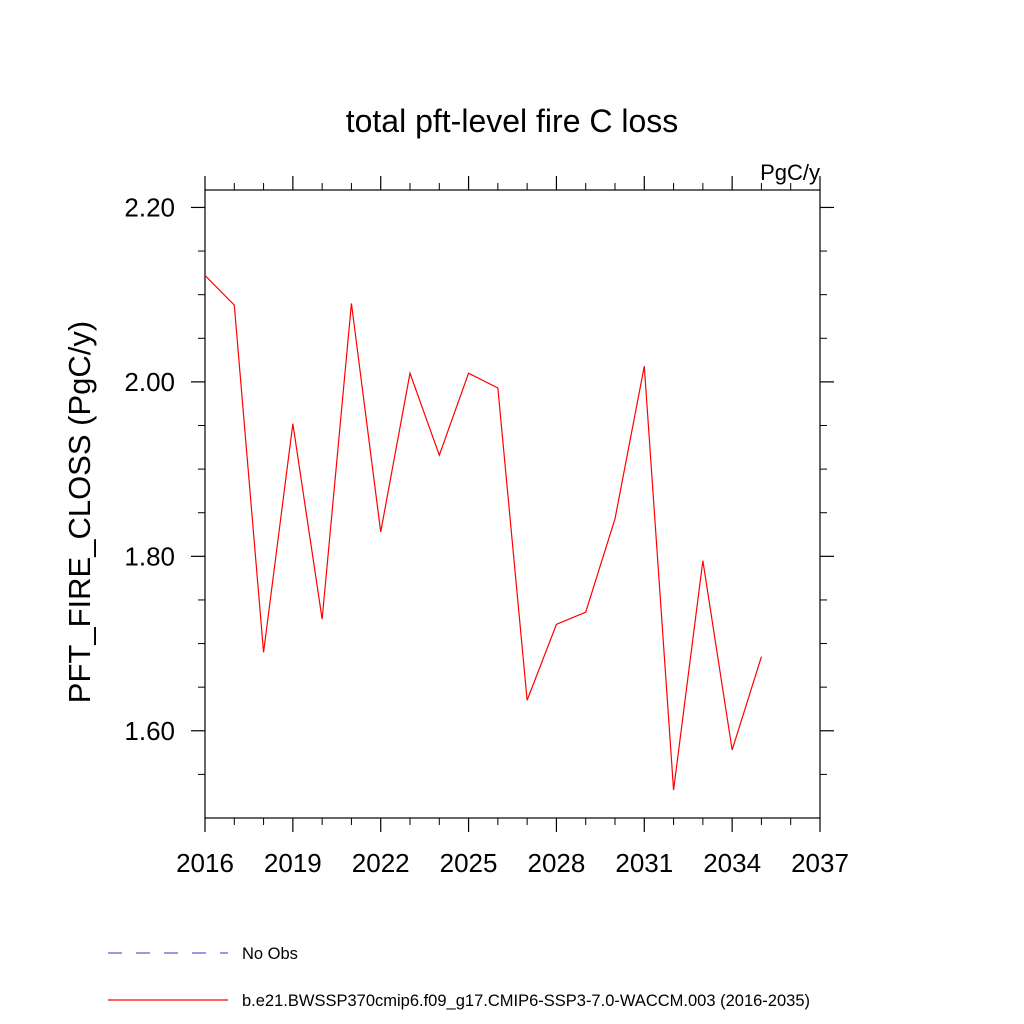  I want to click on units-label: PgC/y, so click(790, 172).